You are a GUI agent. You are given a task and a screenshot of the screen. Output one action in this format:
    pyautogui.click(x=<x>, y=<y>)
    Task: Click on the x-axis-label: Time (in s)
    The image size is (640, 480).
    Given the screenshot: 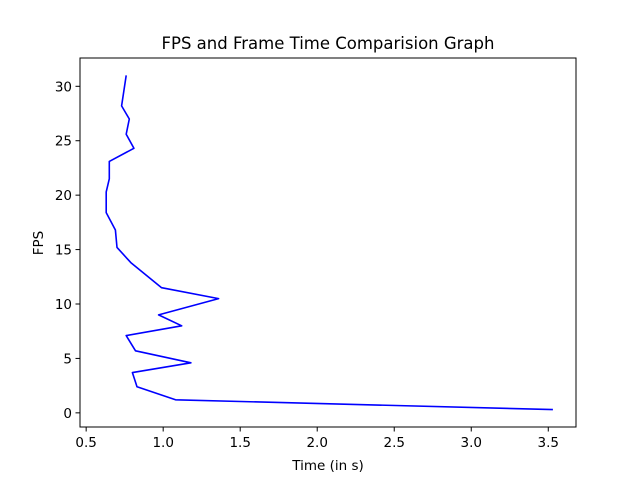 What is the action you would take?
    pyautogui.click(x=327, y=466)
    